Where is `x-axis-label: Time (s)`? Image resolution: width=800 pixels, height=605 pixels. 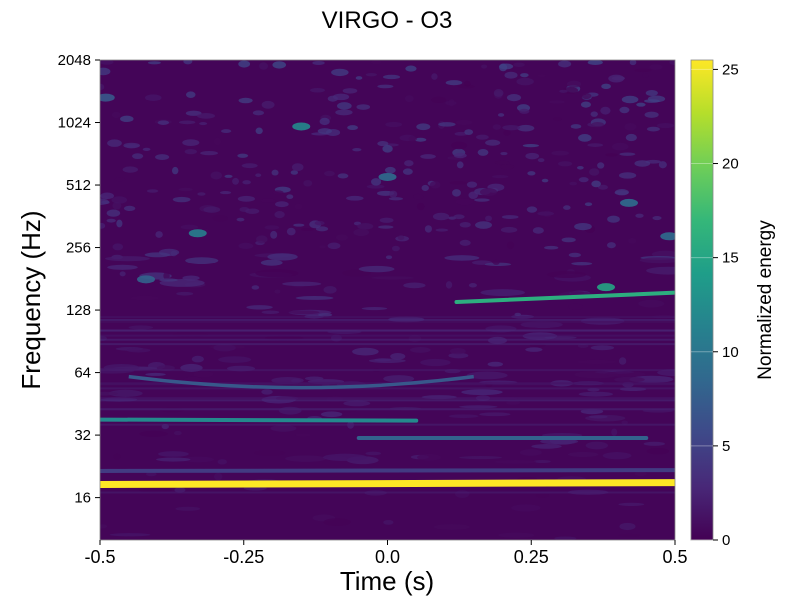 x-axis-label: Time (s) is located at coordinates (387, 581).